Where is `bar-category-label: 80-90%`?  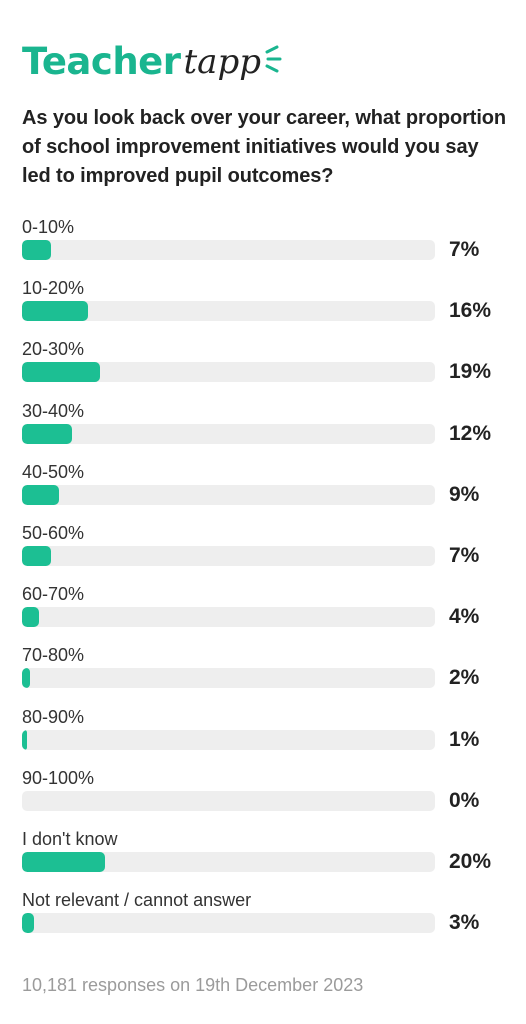 bar-category-label: 80-90% is located at coordinates (53, 716).